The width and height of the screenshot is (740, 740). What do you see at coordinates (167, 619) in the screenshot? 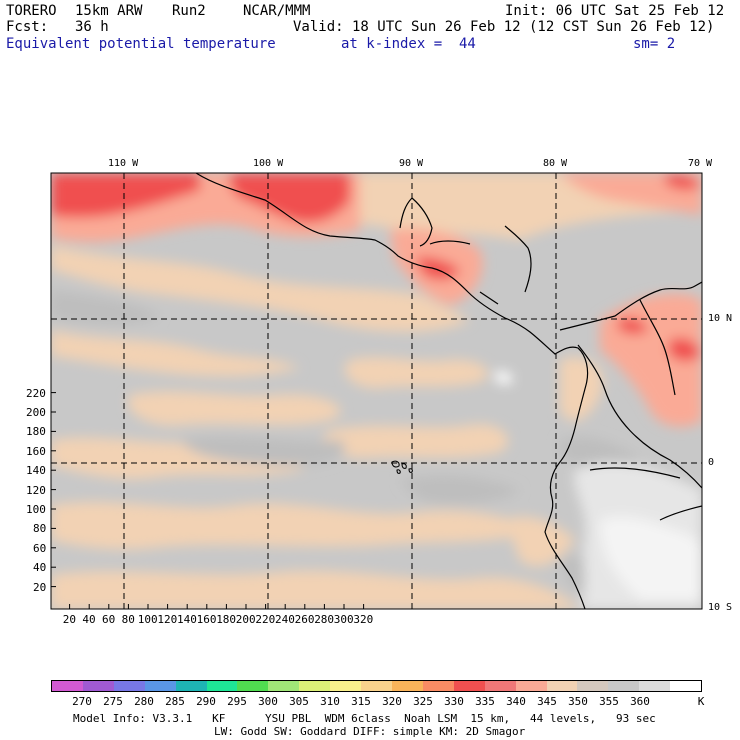
I see `x-tick-label: 120` at bounding box center [167, 619].